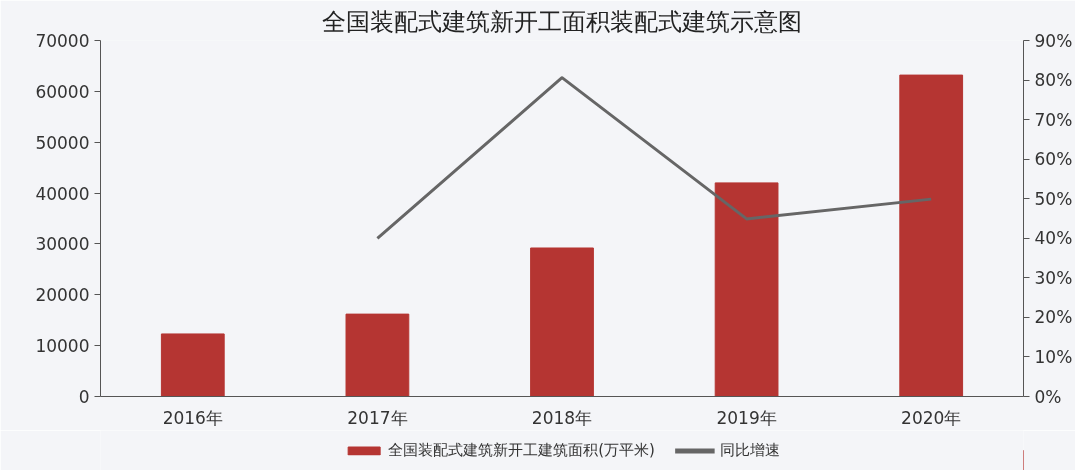 The image size is (1080, 476). What do you see at coordinates (62, 295) in the screenshot?
I see `y-tick-label: 20000` at bounding box center [62, 295].